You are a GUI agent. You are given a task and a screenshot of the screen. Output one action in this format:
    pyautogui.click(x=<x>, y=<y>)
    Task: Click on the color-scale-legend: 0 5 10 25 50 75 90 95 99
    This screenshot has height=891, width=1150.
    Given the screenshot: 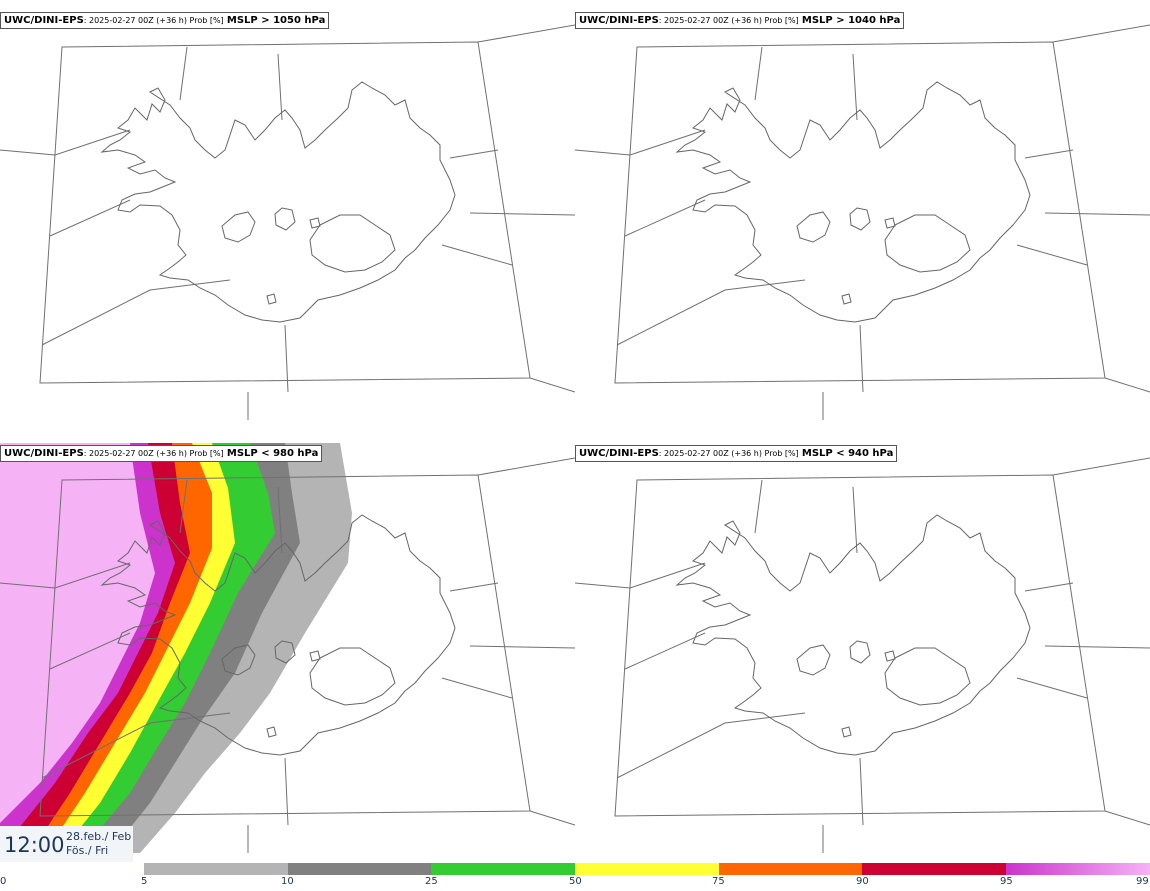 What is the action you would take?
    pyautogui.click(x=575, y=876)
    